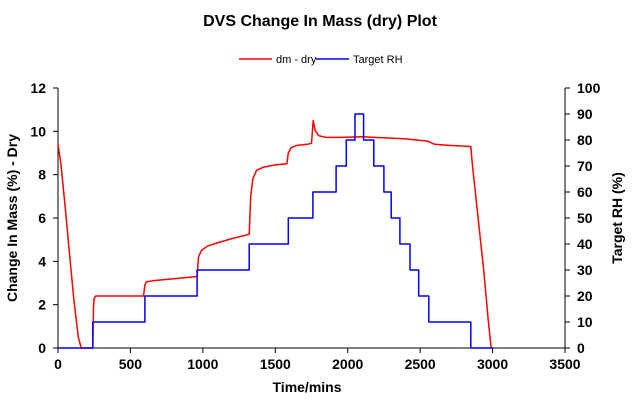  What do you see at coordinates (12, 218) in the screenshot?
I see `left-y-axis-title: Change In Mass (%) - Dry` at bounding box center [12, 218].